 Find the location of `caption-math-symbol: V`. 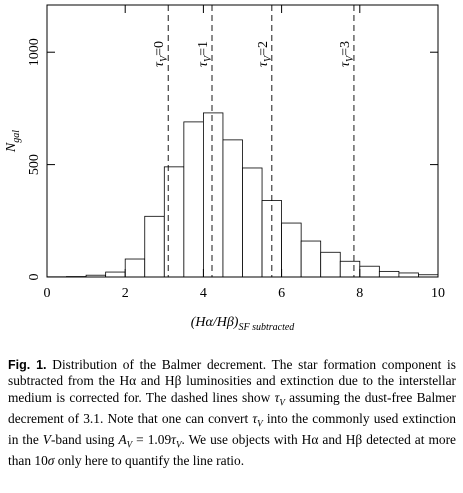

caption-math-symbol: V is located at coordinates (46, 439).